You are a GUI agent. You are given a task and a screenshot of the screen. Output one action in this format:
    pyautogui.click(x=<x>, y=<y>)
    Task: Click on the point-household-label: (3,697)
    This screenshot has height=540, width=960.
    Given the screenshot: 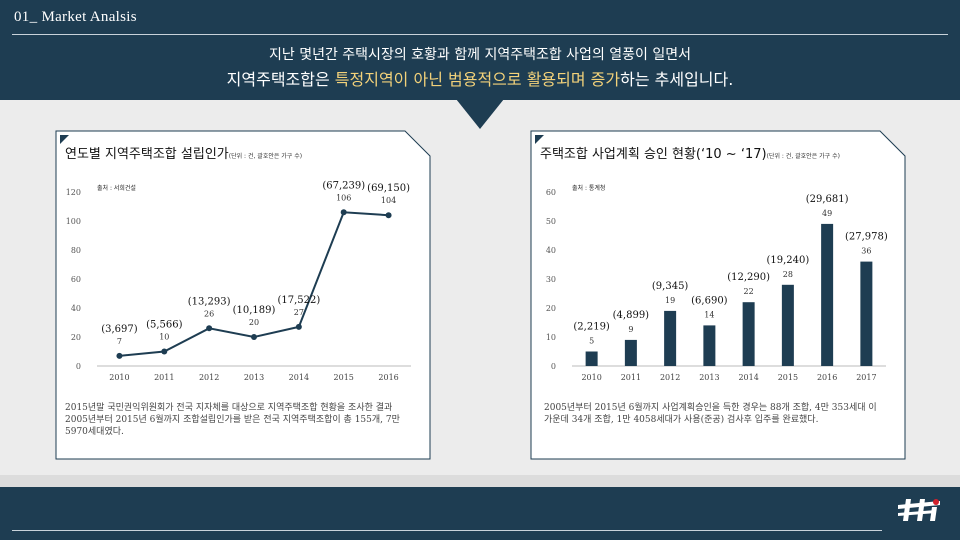 What is the action you would take?
    pyautogui.click(x=119, y=329)
    